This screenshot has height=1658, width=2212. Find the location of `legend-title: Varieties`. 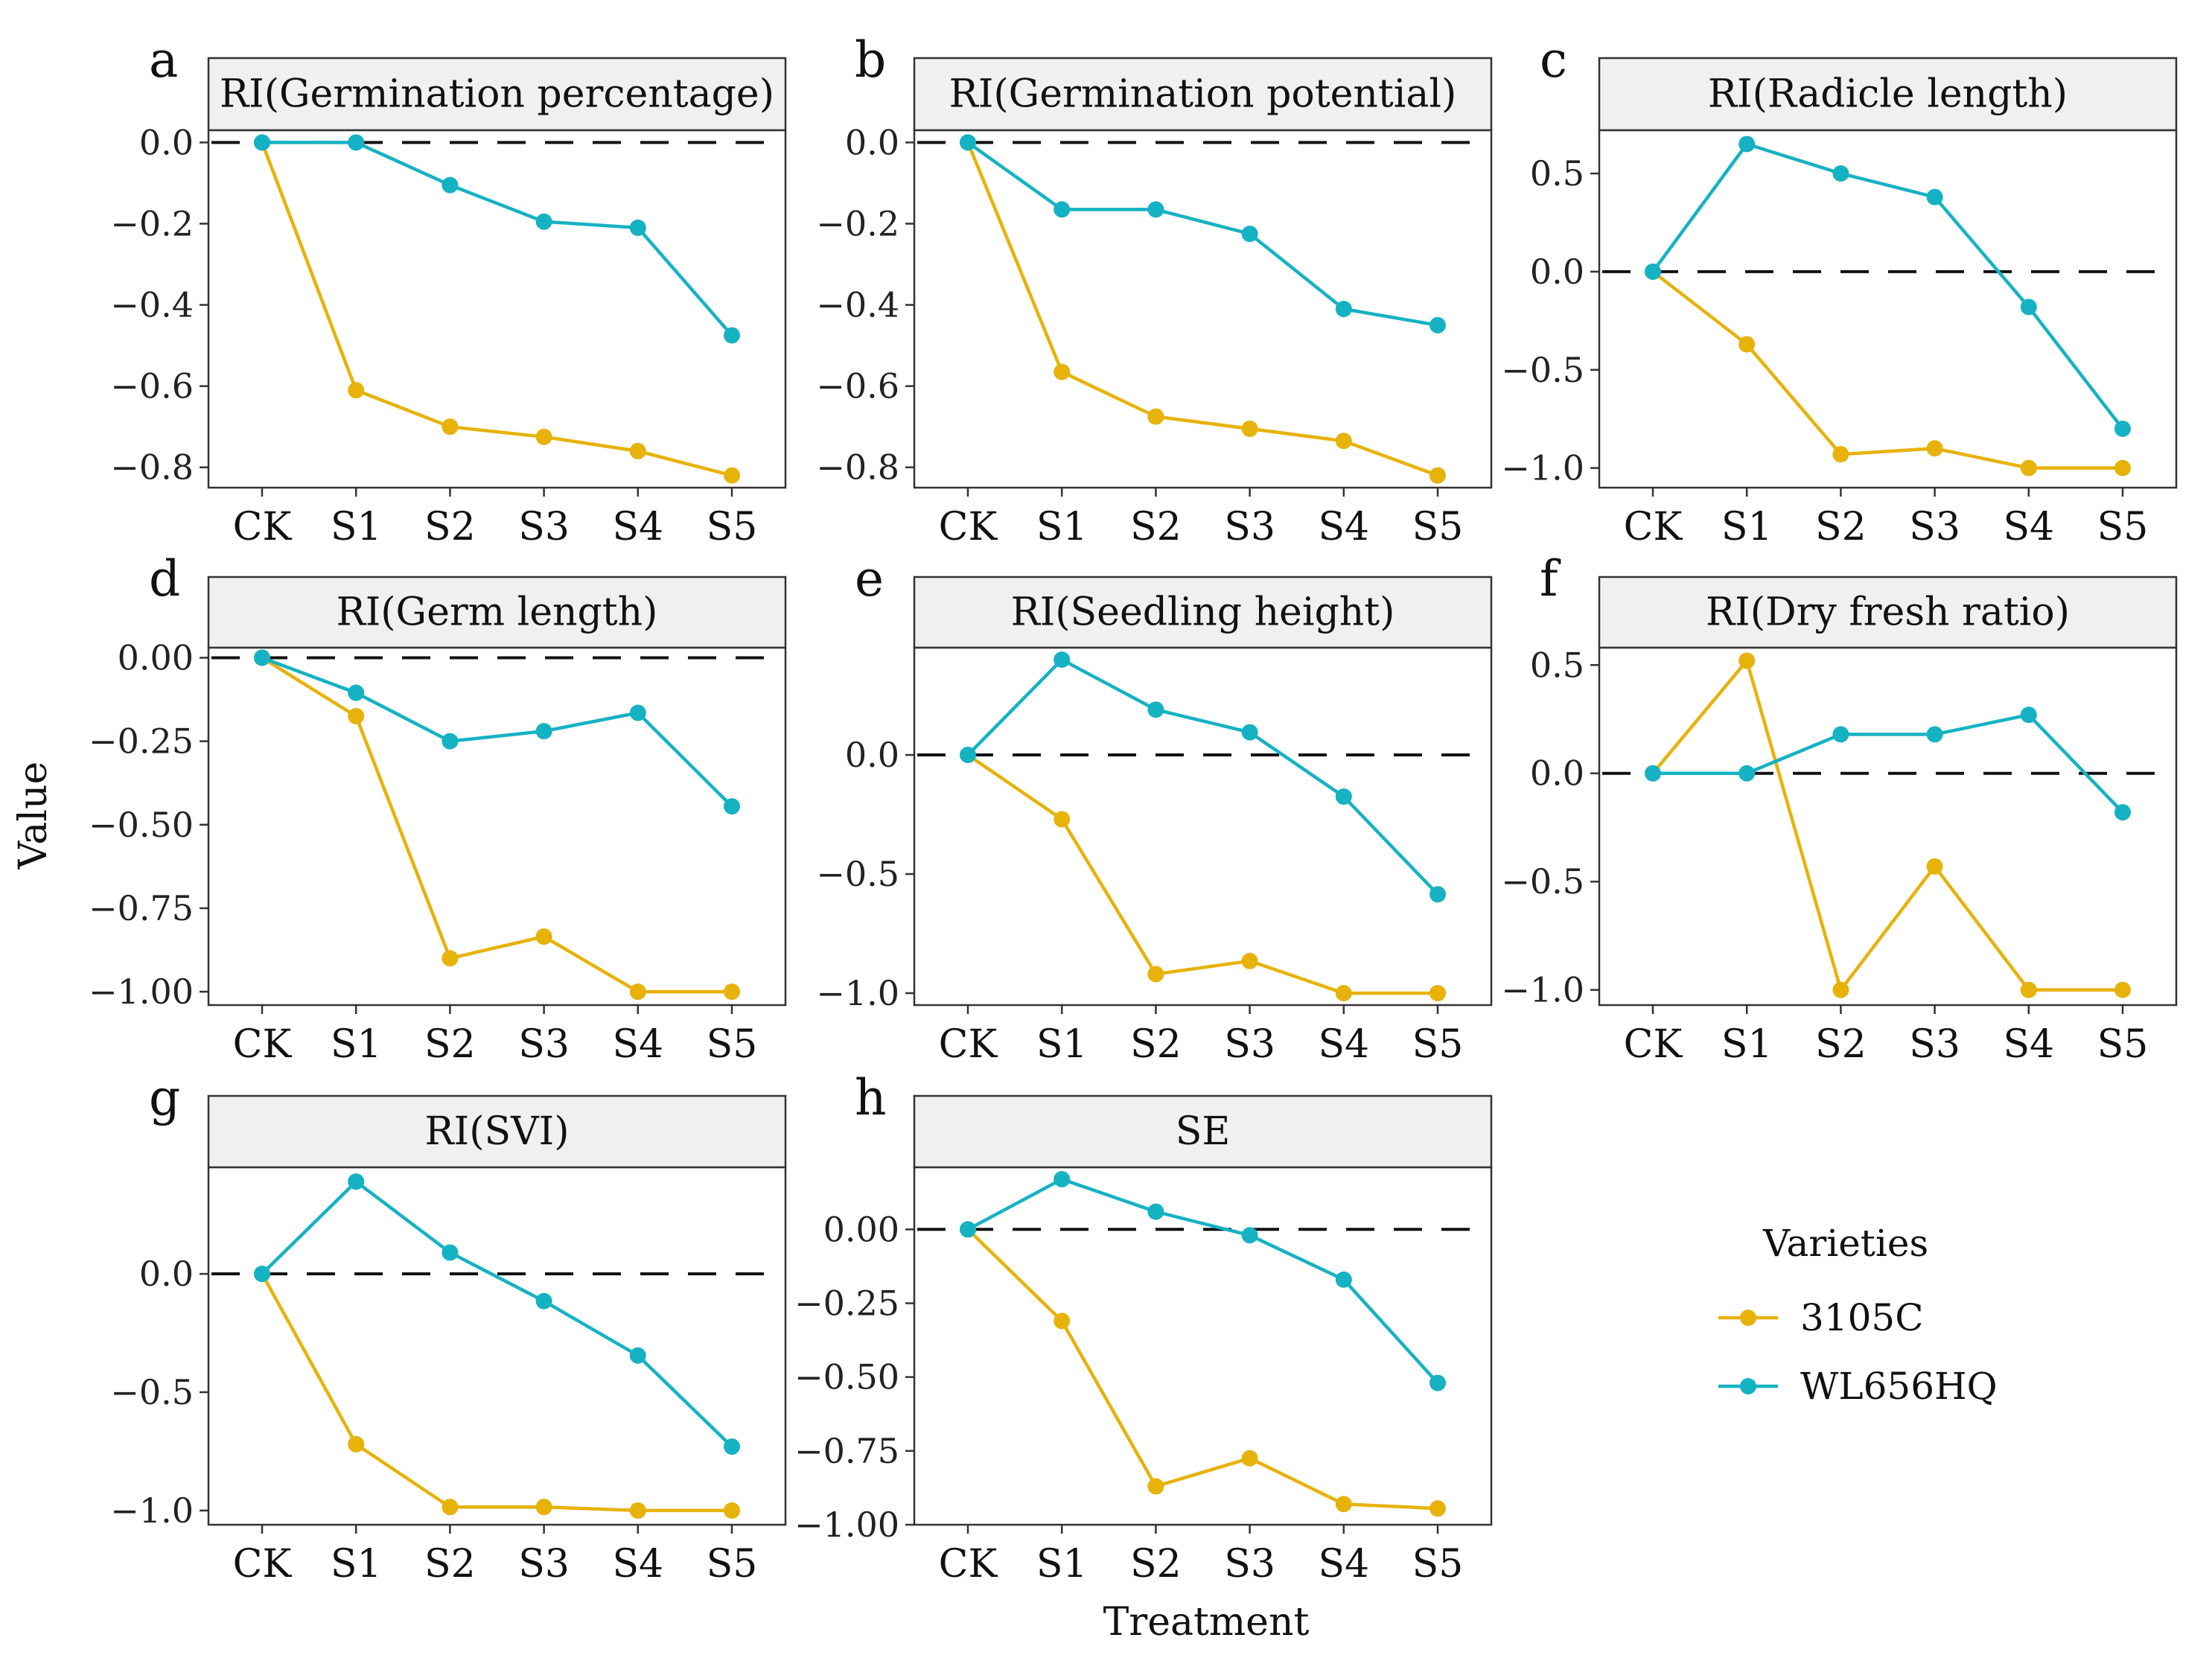

legend-title: Varieties is located at coordinates (1845, 1243).